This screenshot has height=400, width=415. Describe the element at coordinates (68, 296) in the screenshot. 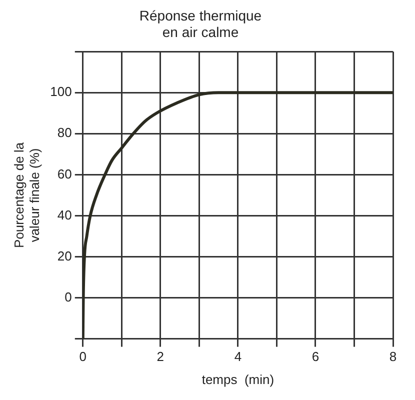

I see `y-tick-label: 0` at that location.